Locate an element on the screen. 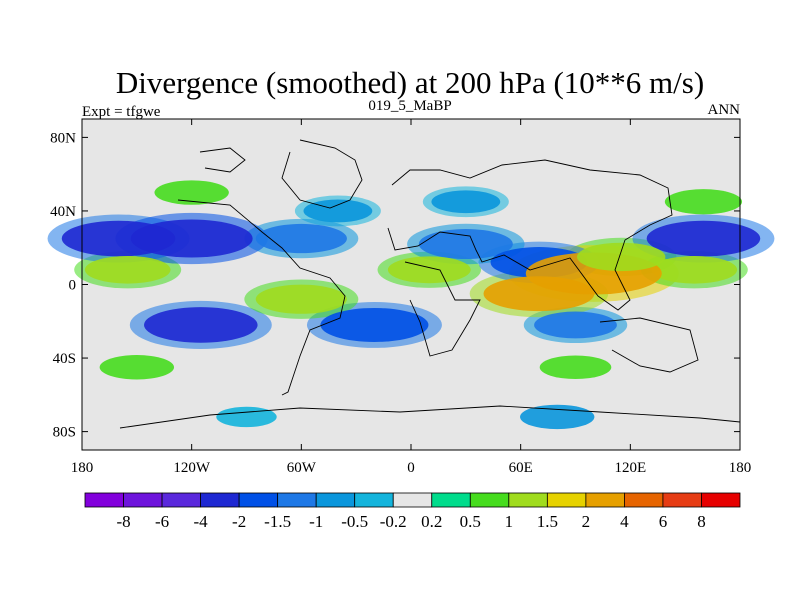 This screenshot has width=800, height=600. colorbar-label: 8 is located at coordinates (701, 521).